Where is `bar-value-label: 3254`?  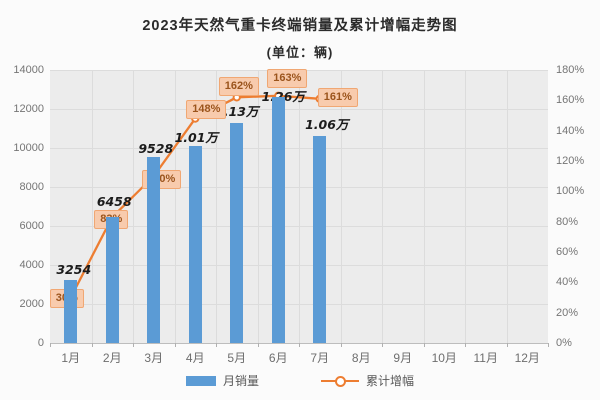
bar-value-label: 3254 is located at coordinates (74, 269).